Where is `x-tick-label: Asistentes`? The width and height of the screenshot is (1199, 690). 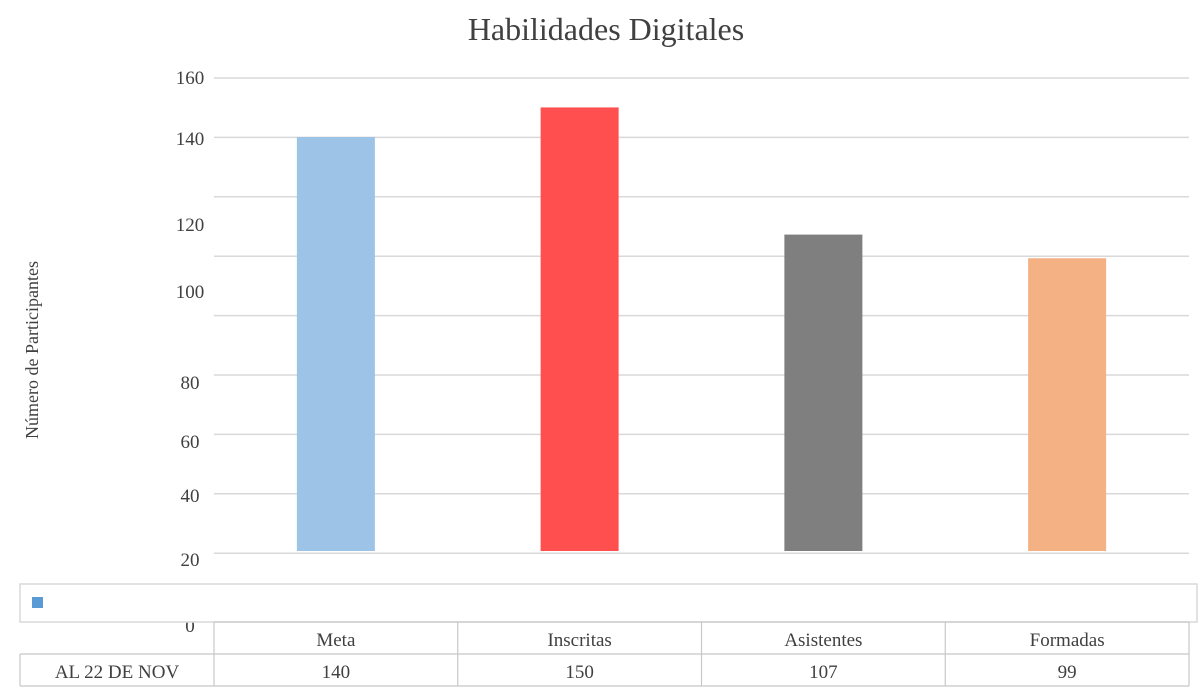 x-tick-label: Asistentes is located at coordinates (823, 640).